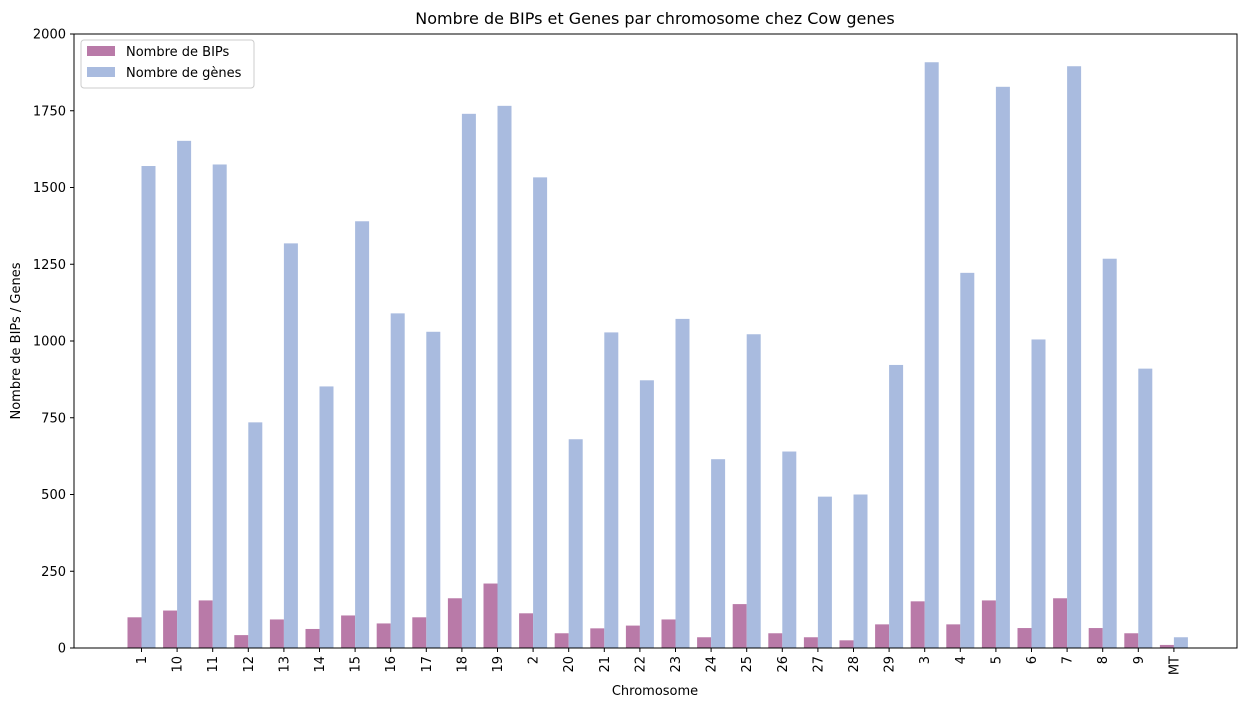  I want to click on legend-label: Nombre de gènes, so click(184, 73).